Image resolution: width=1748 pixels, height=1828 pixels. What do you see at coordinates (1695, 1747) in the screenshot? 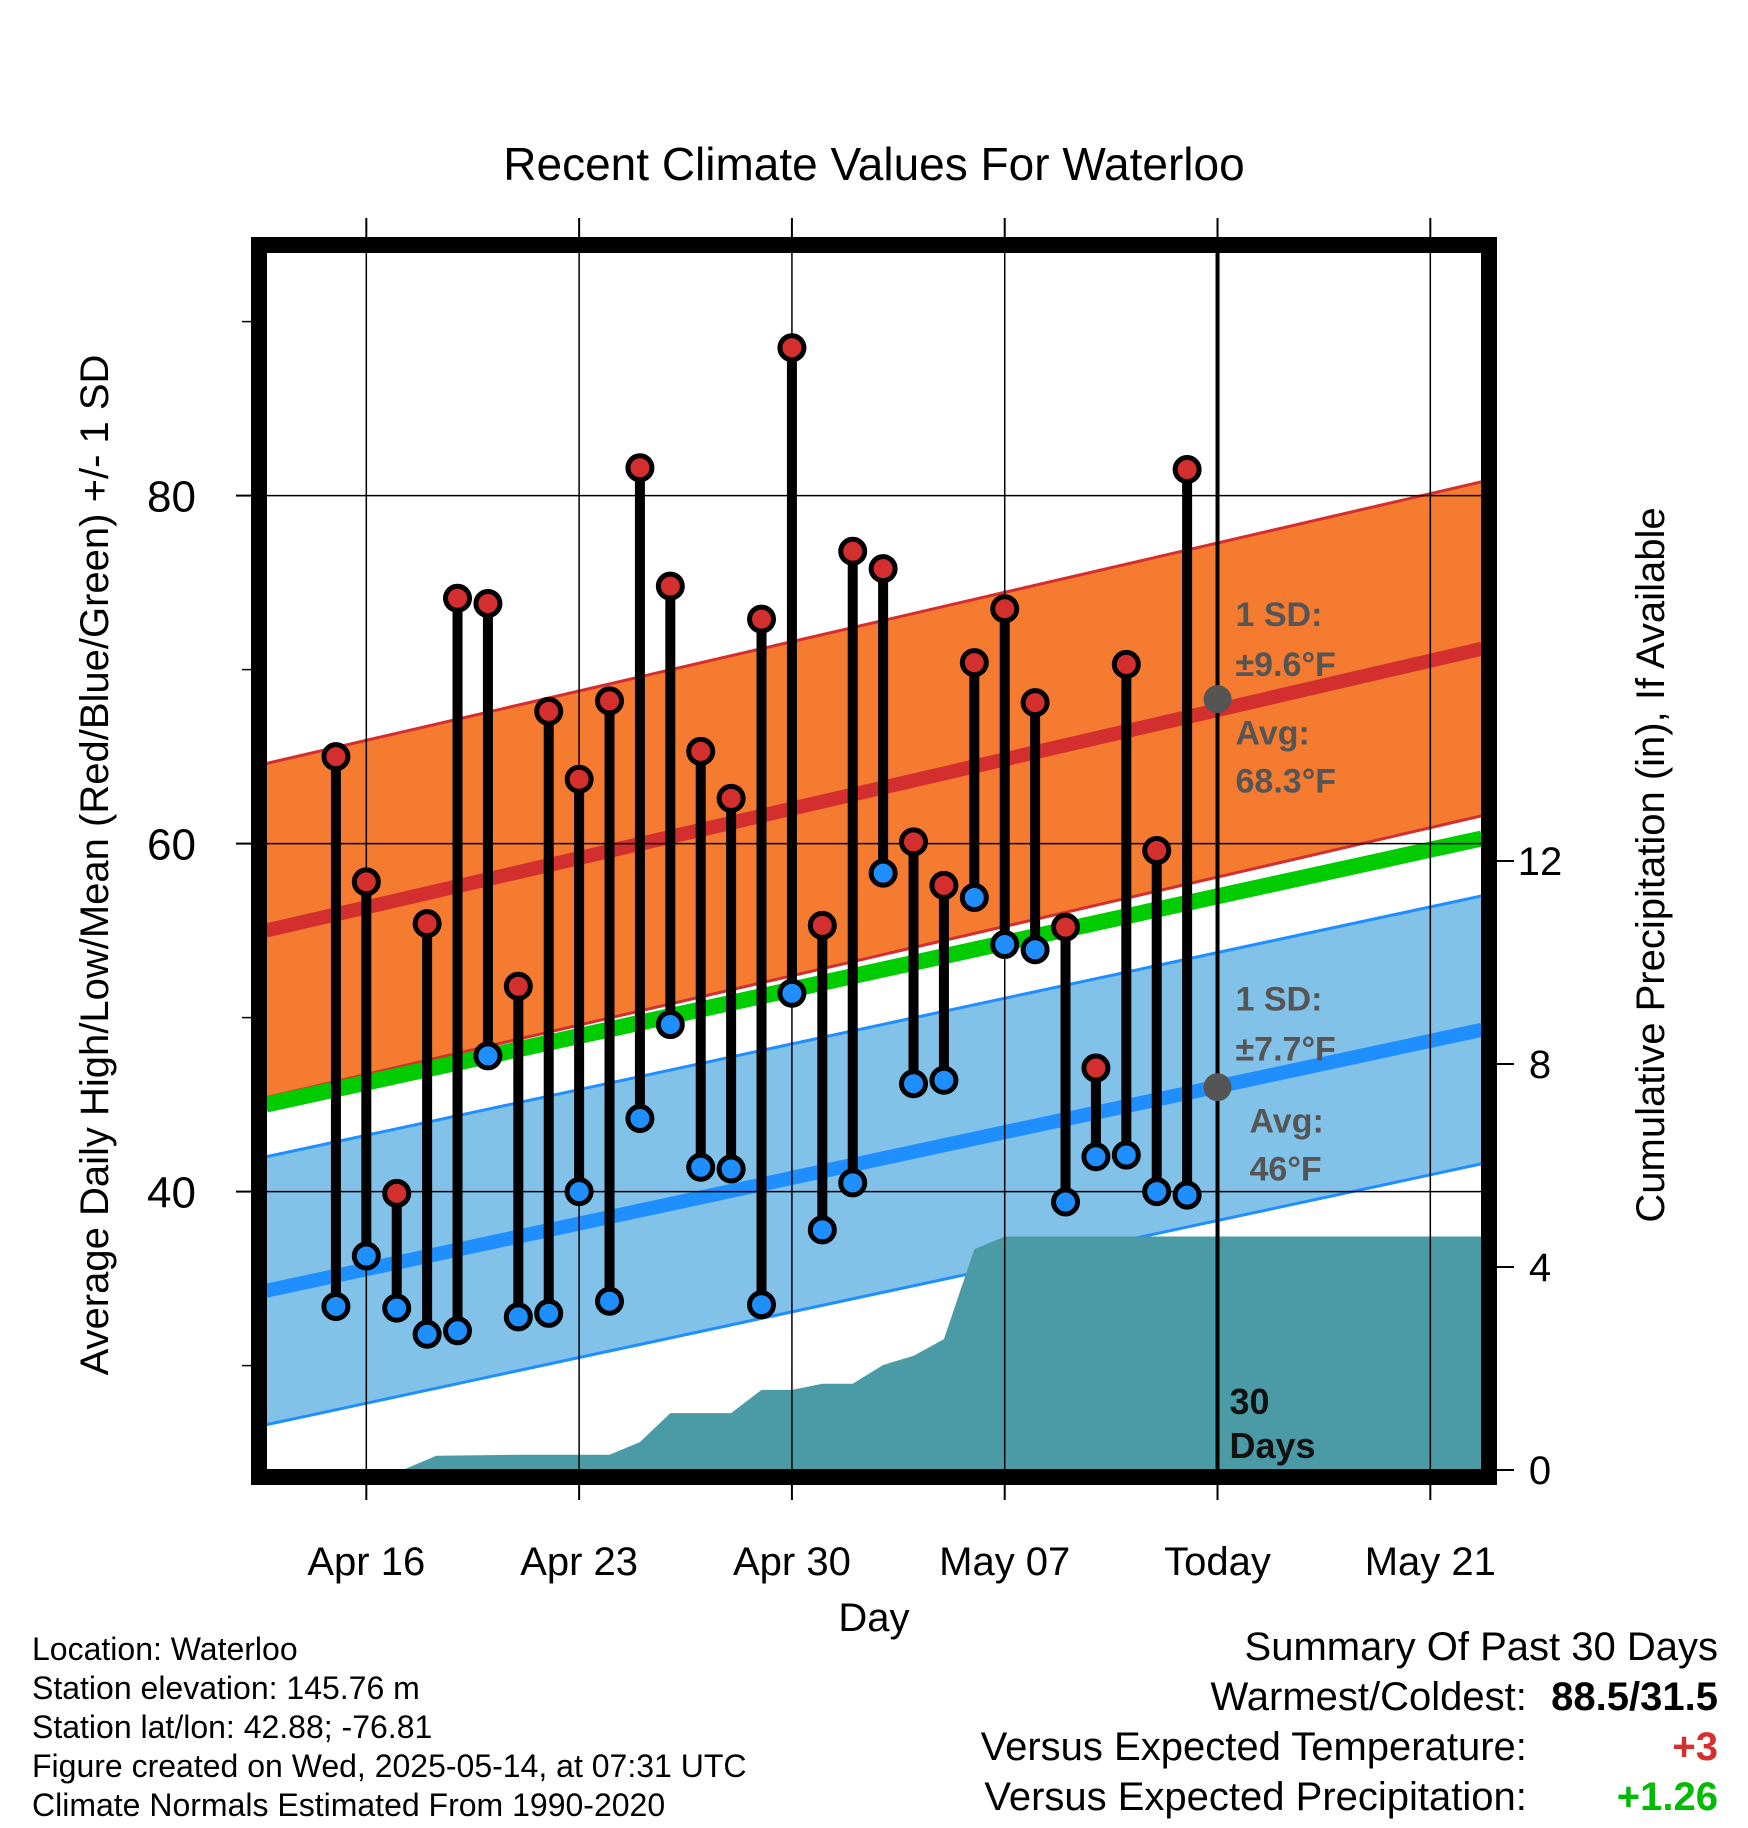
I see `temp-value: +3` at bounding box center [1695, 1747].